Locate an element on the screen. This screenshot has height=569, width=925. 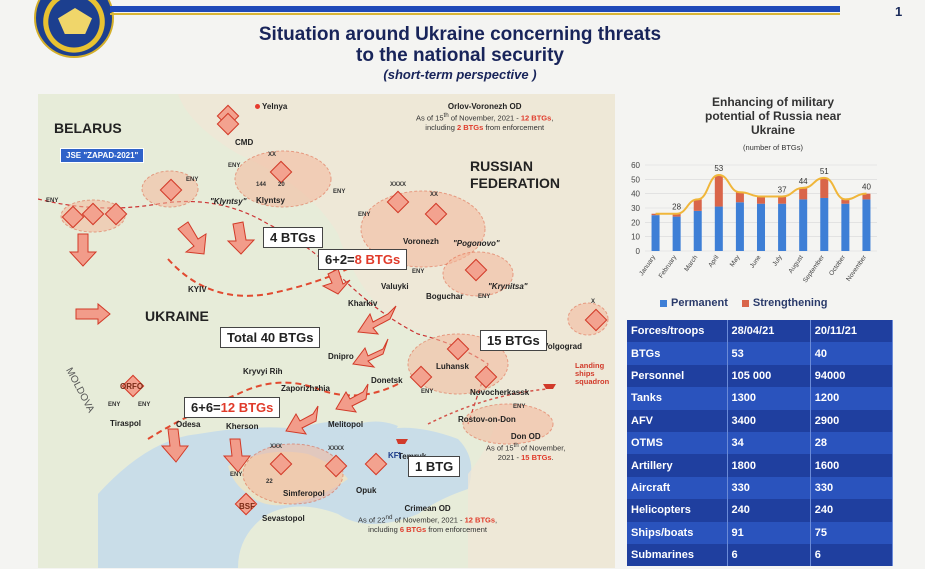
page-number: 1 is located at coordinates (899, 11).